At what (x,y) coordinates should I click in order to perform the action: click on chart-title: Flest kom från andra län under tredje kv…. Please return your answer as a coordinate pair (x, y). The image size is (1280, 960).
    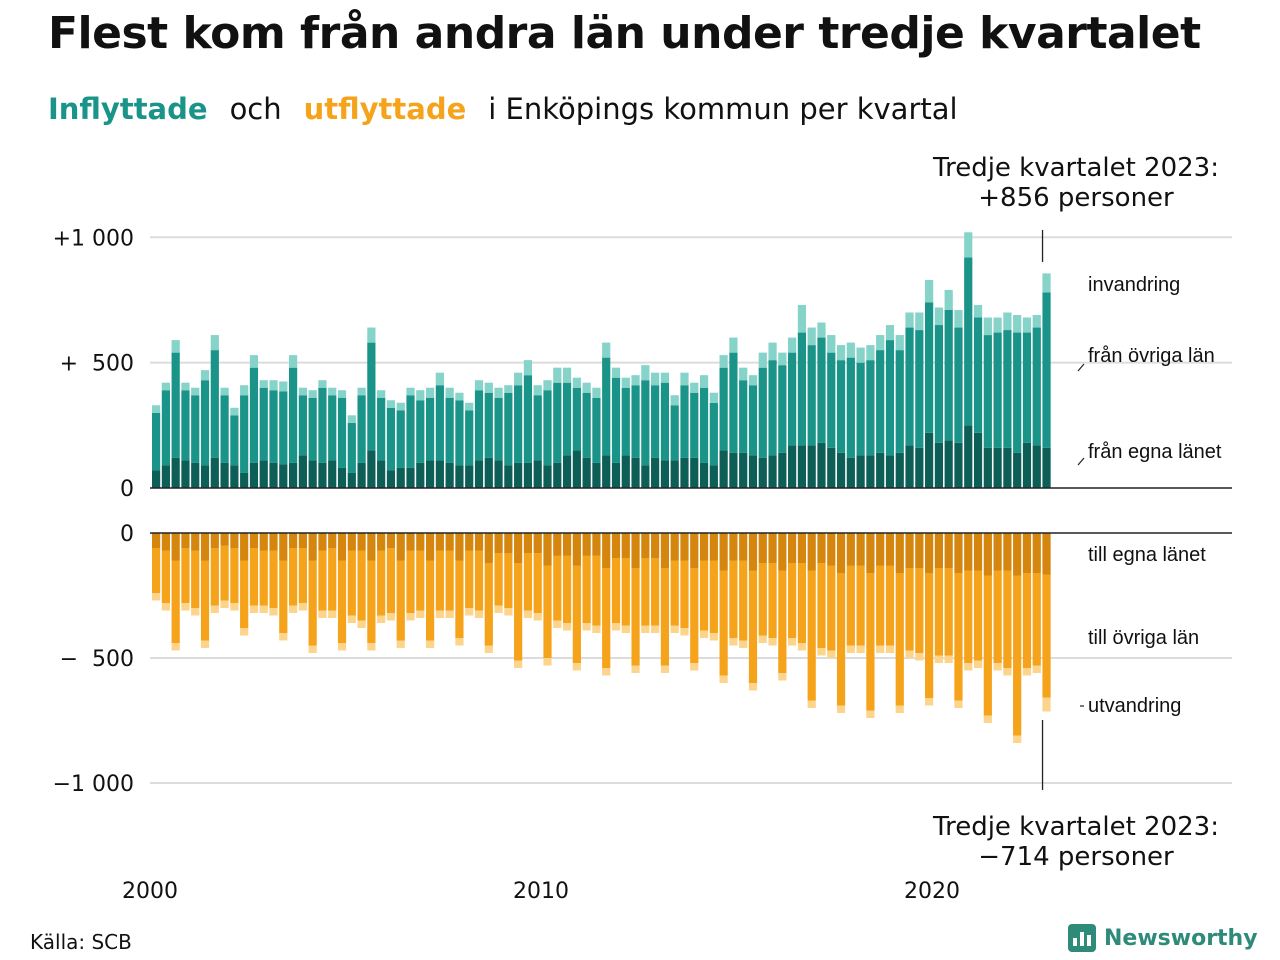
    Looking at the image, I should click on (624, 33).